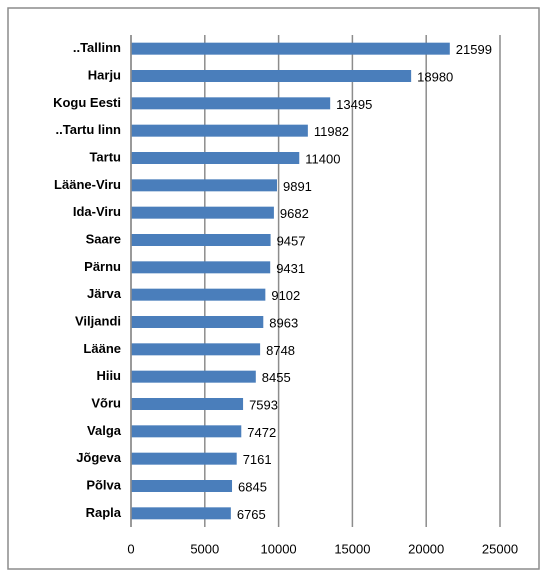 This screenshot has height=583, width=547. I want to click on value-label: 7472, so click(261, 432).